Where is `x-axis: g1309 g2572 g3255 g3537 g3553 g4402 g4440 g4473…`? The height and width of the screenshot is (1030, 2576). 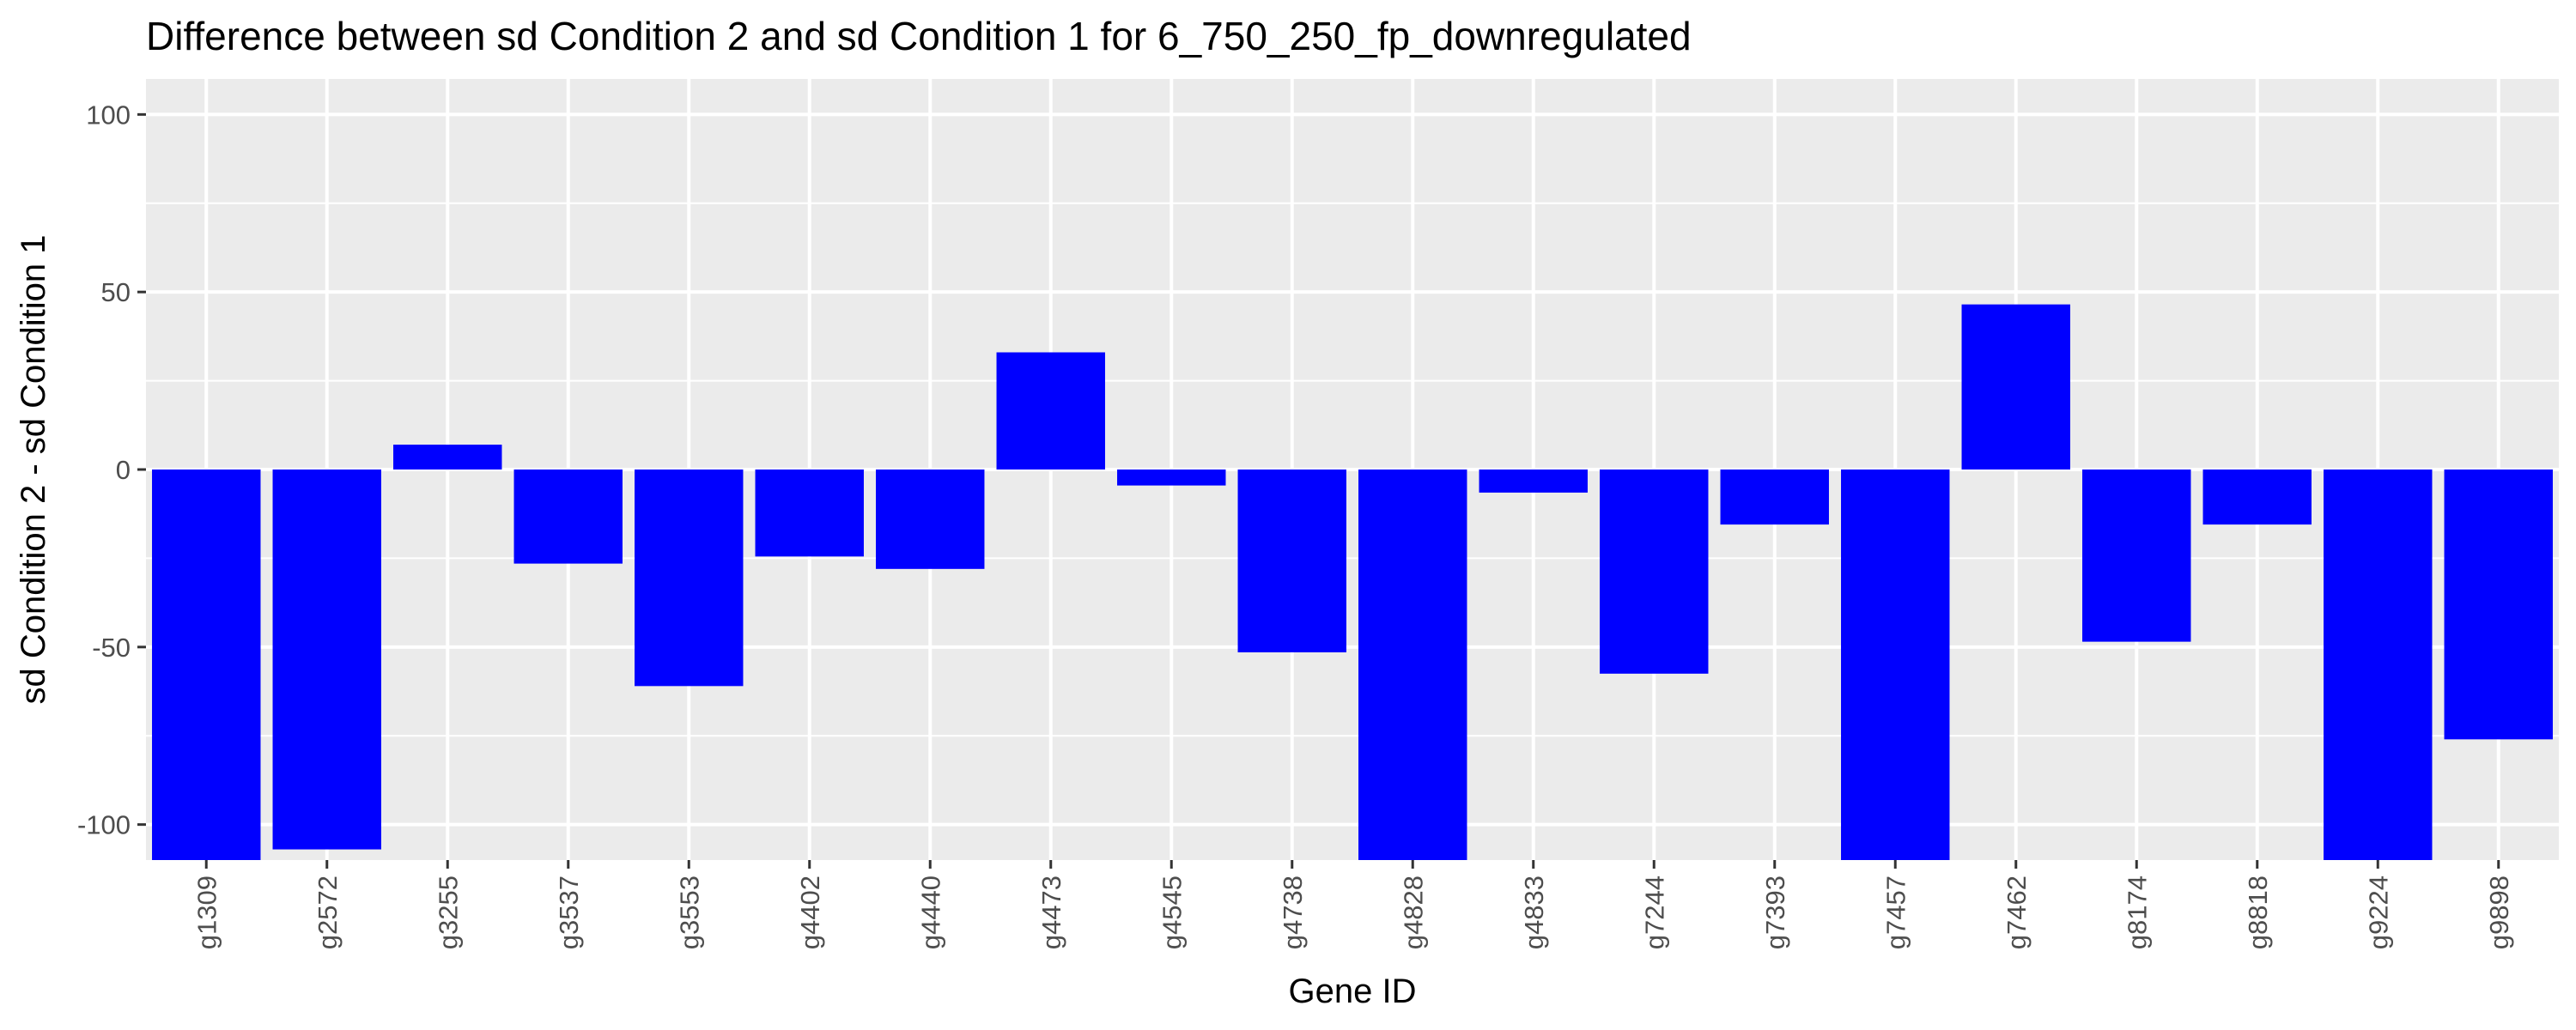
x-axis: g1309 g2572 g3255 g3537 g3553 g4402 g4440 g4473… is located at coordinates (1352, 904).